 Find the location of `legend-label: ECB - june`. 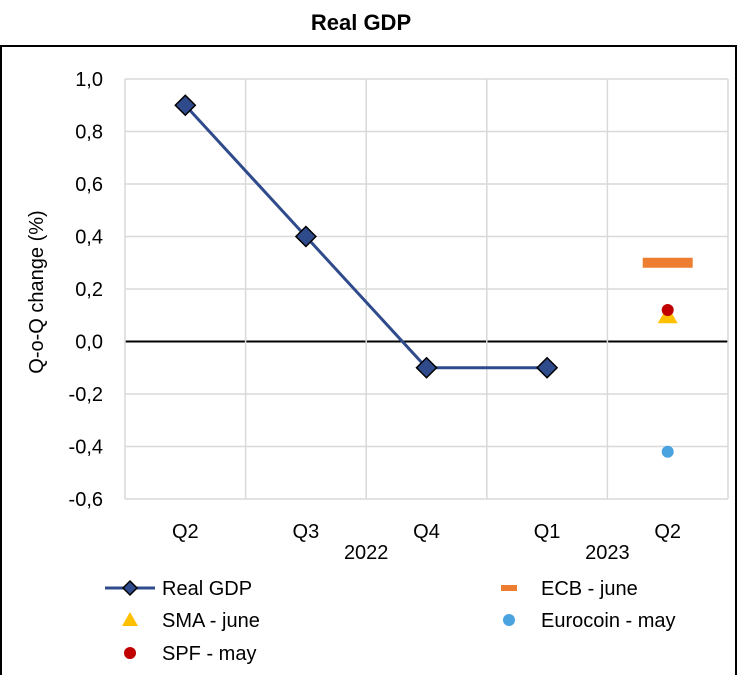

legend-label: ECB - june is located at coordinates (589, 589).